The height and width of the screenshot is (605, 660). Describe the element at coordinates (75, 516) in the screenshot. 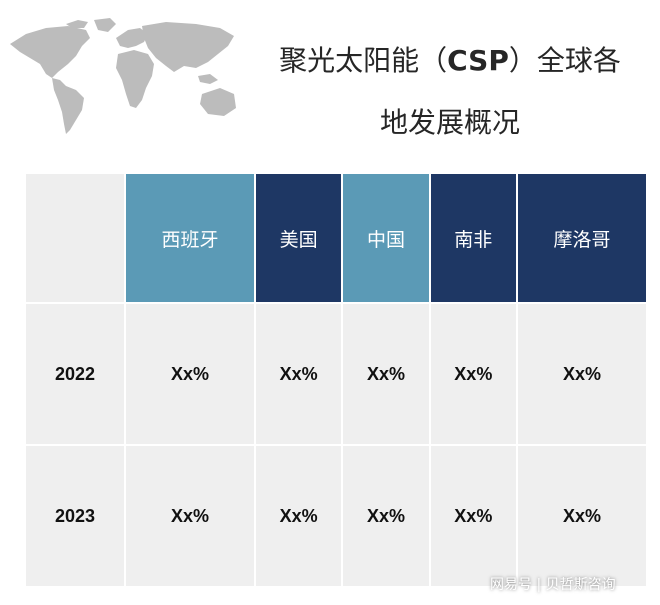

I see `row-year-label: 2023` at that location.